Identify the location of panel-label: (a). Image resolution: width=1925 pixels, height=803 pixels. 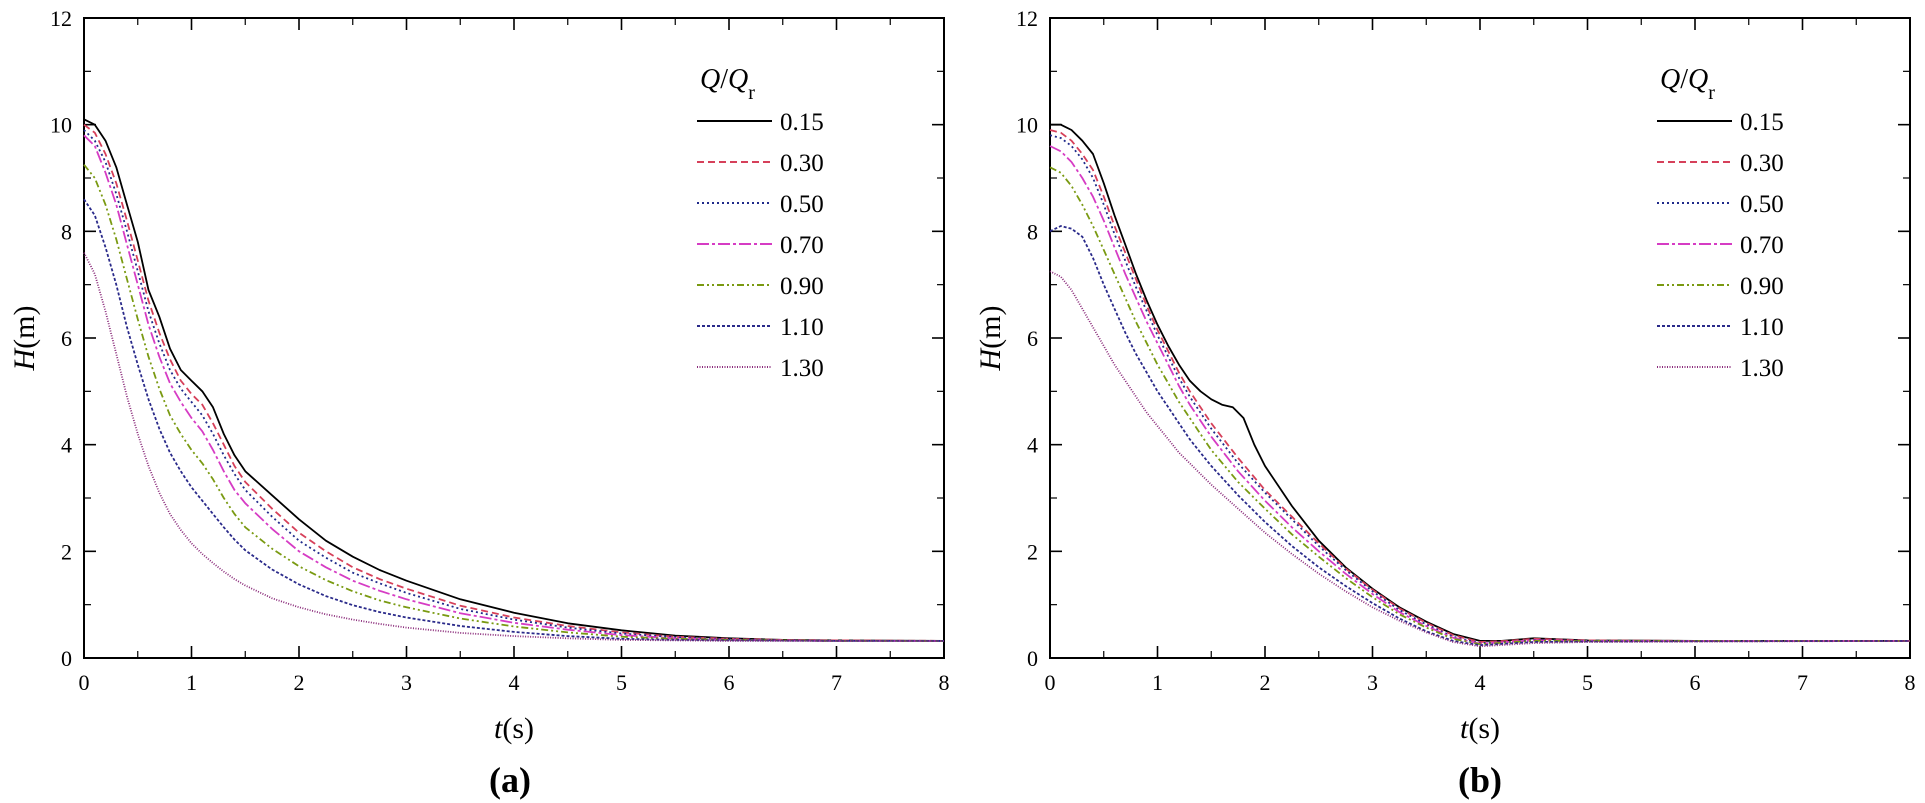
(510, 780).